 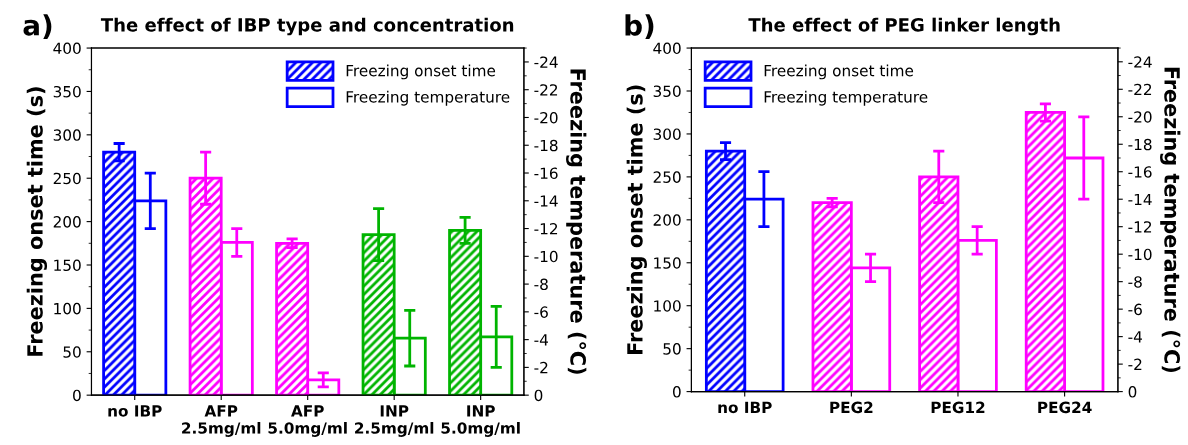 What do you see at coordinates (307, 26) in the screenshot?
I see `chart-title: The effect of IBP type and concentration` at bounding box center [307, 26].